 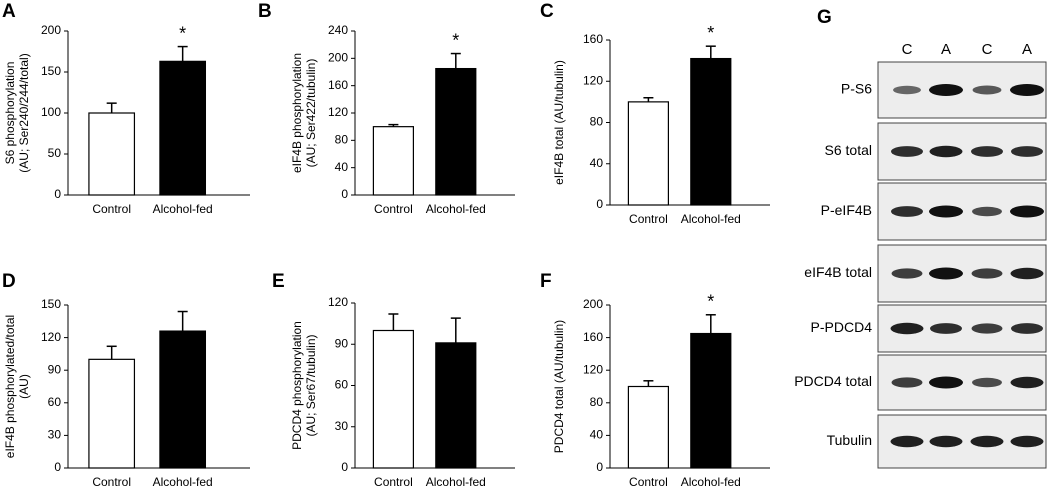 I want to click on y-axis-label: eIF4B phosphorylation, so click(x=297, y=113).